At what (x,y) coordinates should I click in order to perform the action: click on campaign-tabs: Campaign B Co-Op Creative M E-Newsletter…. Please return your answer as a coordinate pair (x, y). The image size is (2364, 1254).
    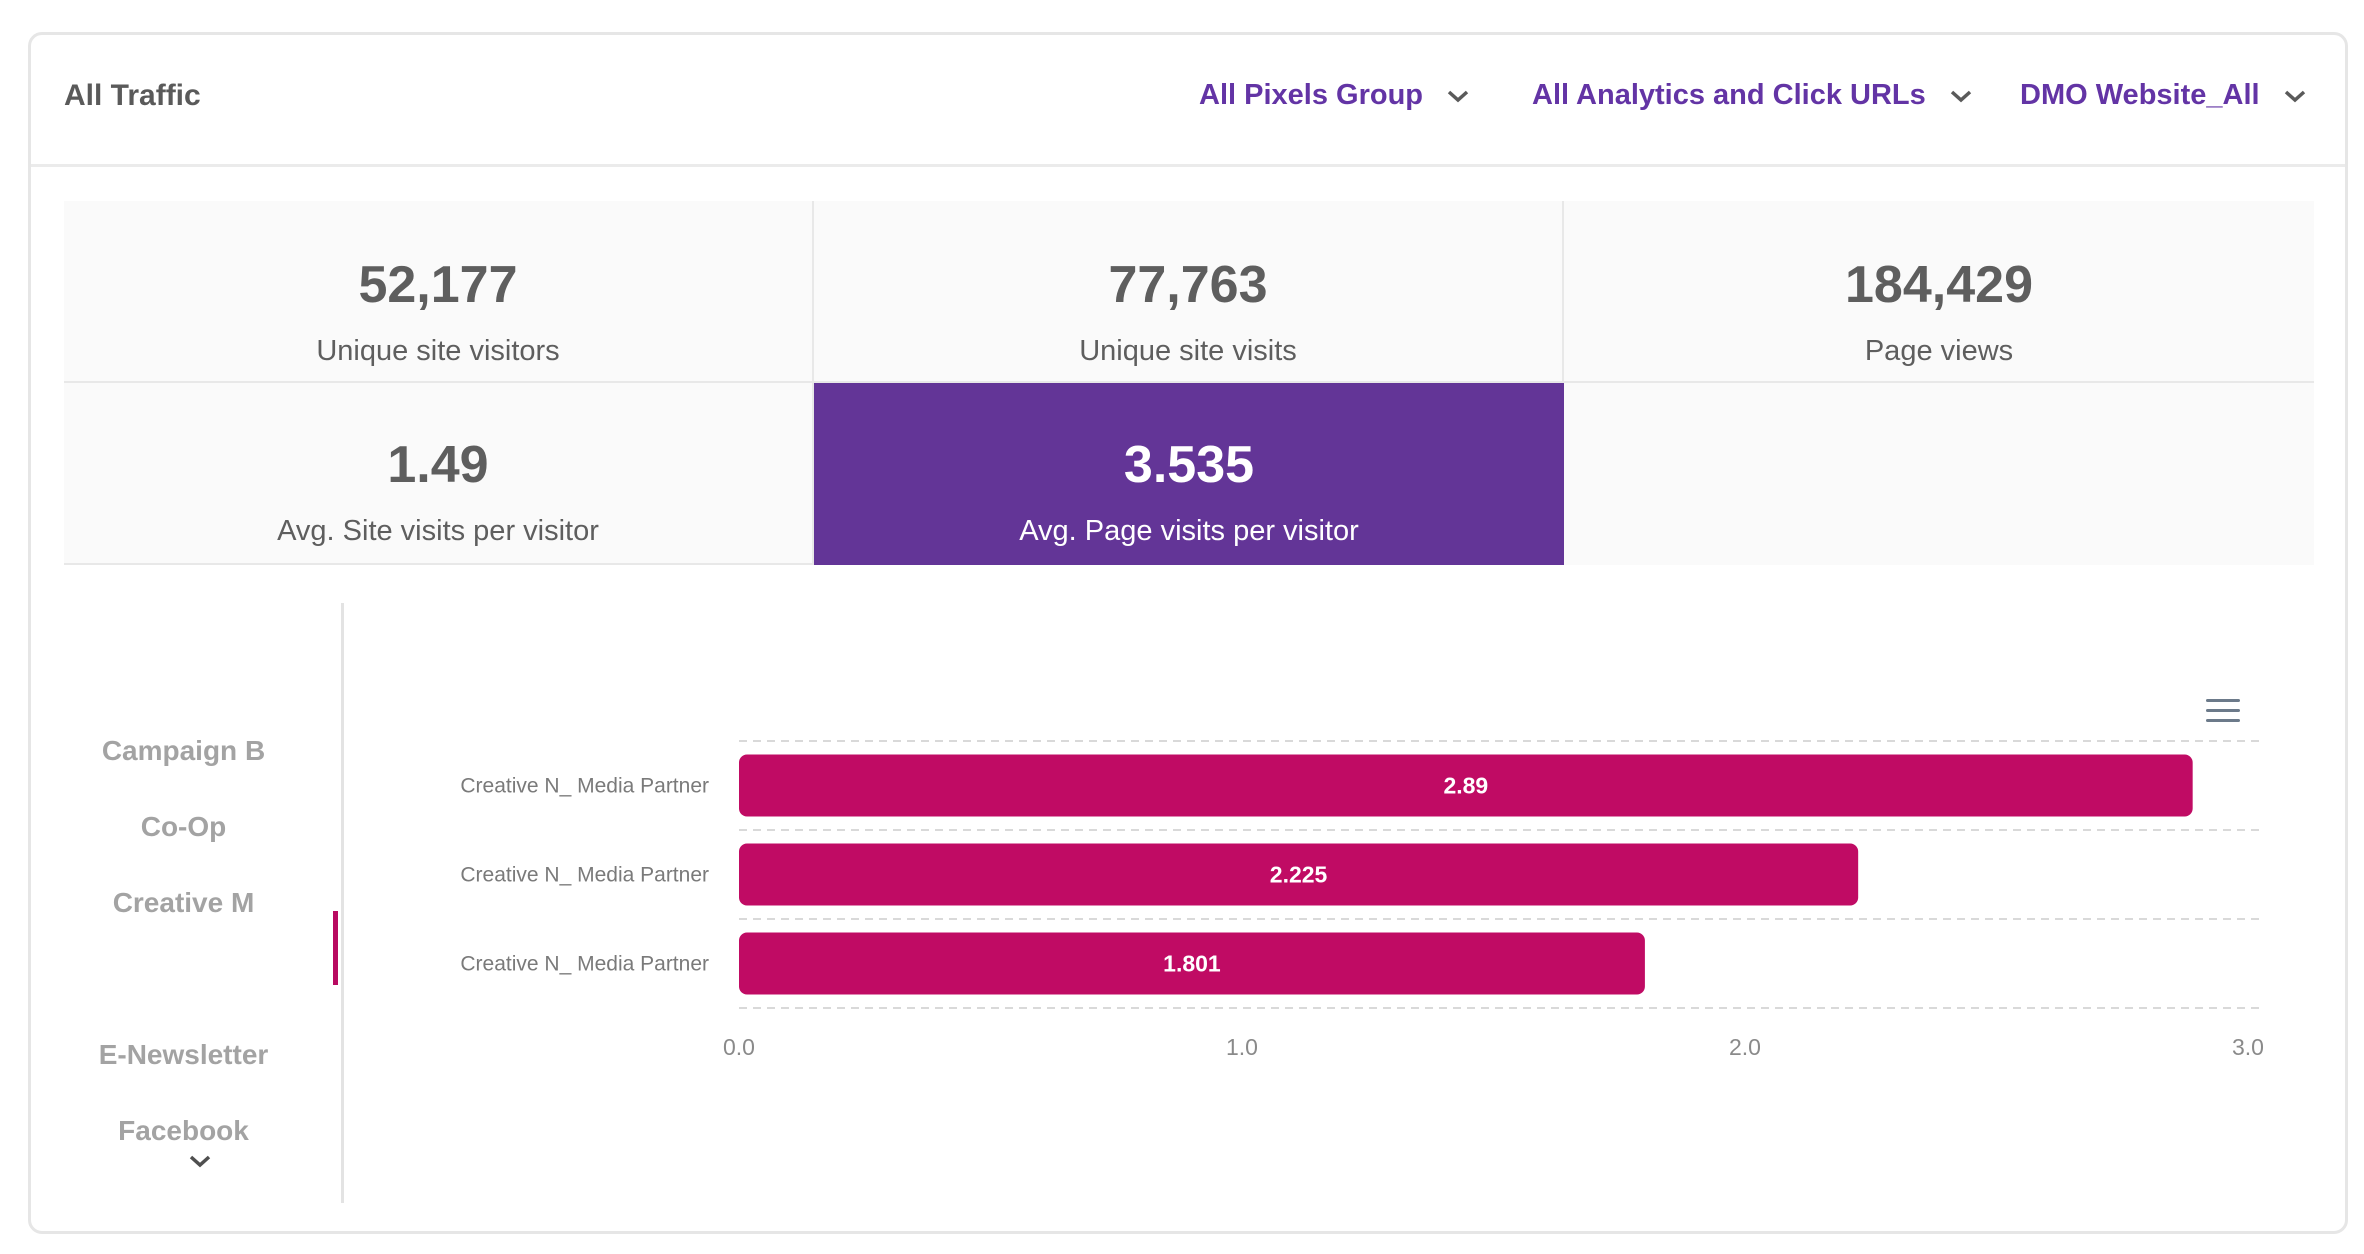
    Looking at the image, I should click on (187, 903).